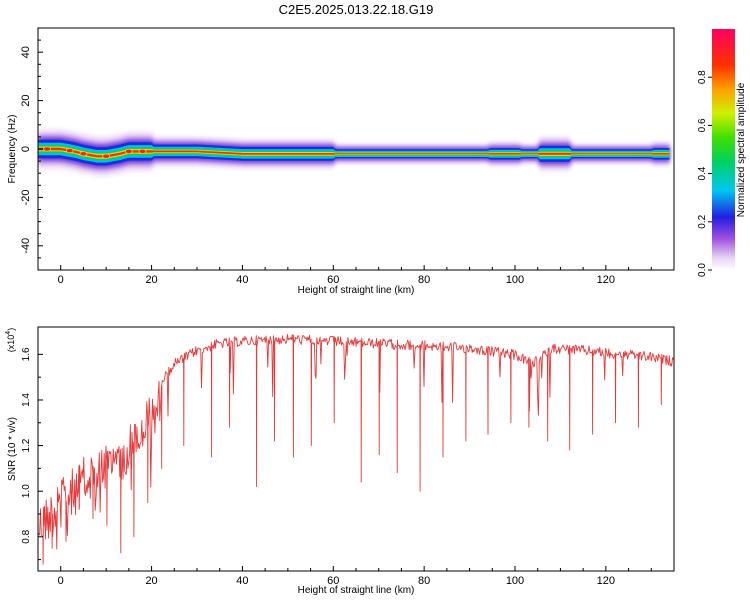 The width and height of the screenshot is (750, 600). I want to click on colorbar-tick-label: 0.6, so click(702, 125).